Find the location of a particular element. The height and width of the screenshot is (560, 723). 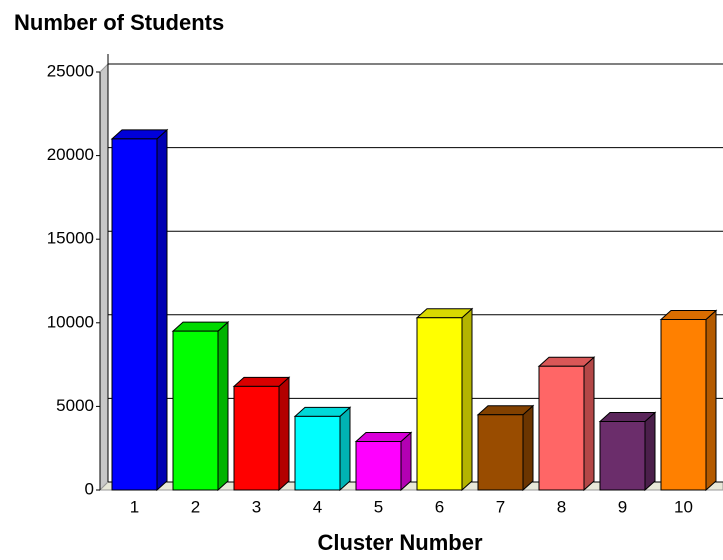

x-tick-label: 6 is located at coordinates (439, 506).